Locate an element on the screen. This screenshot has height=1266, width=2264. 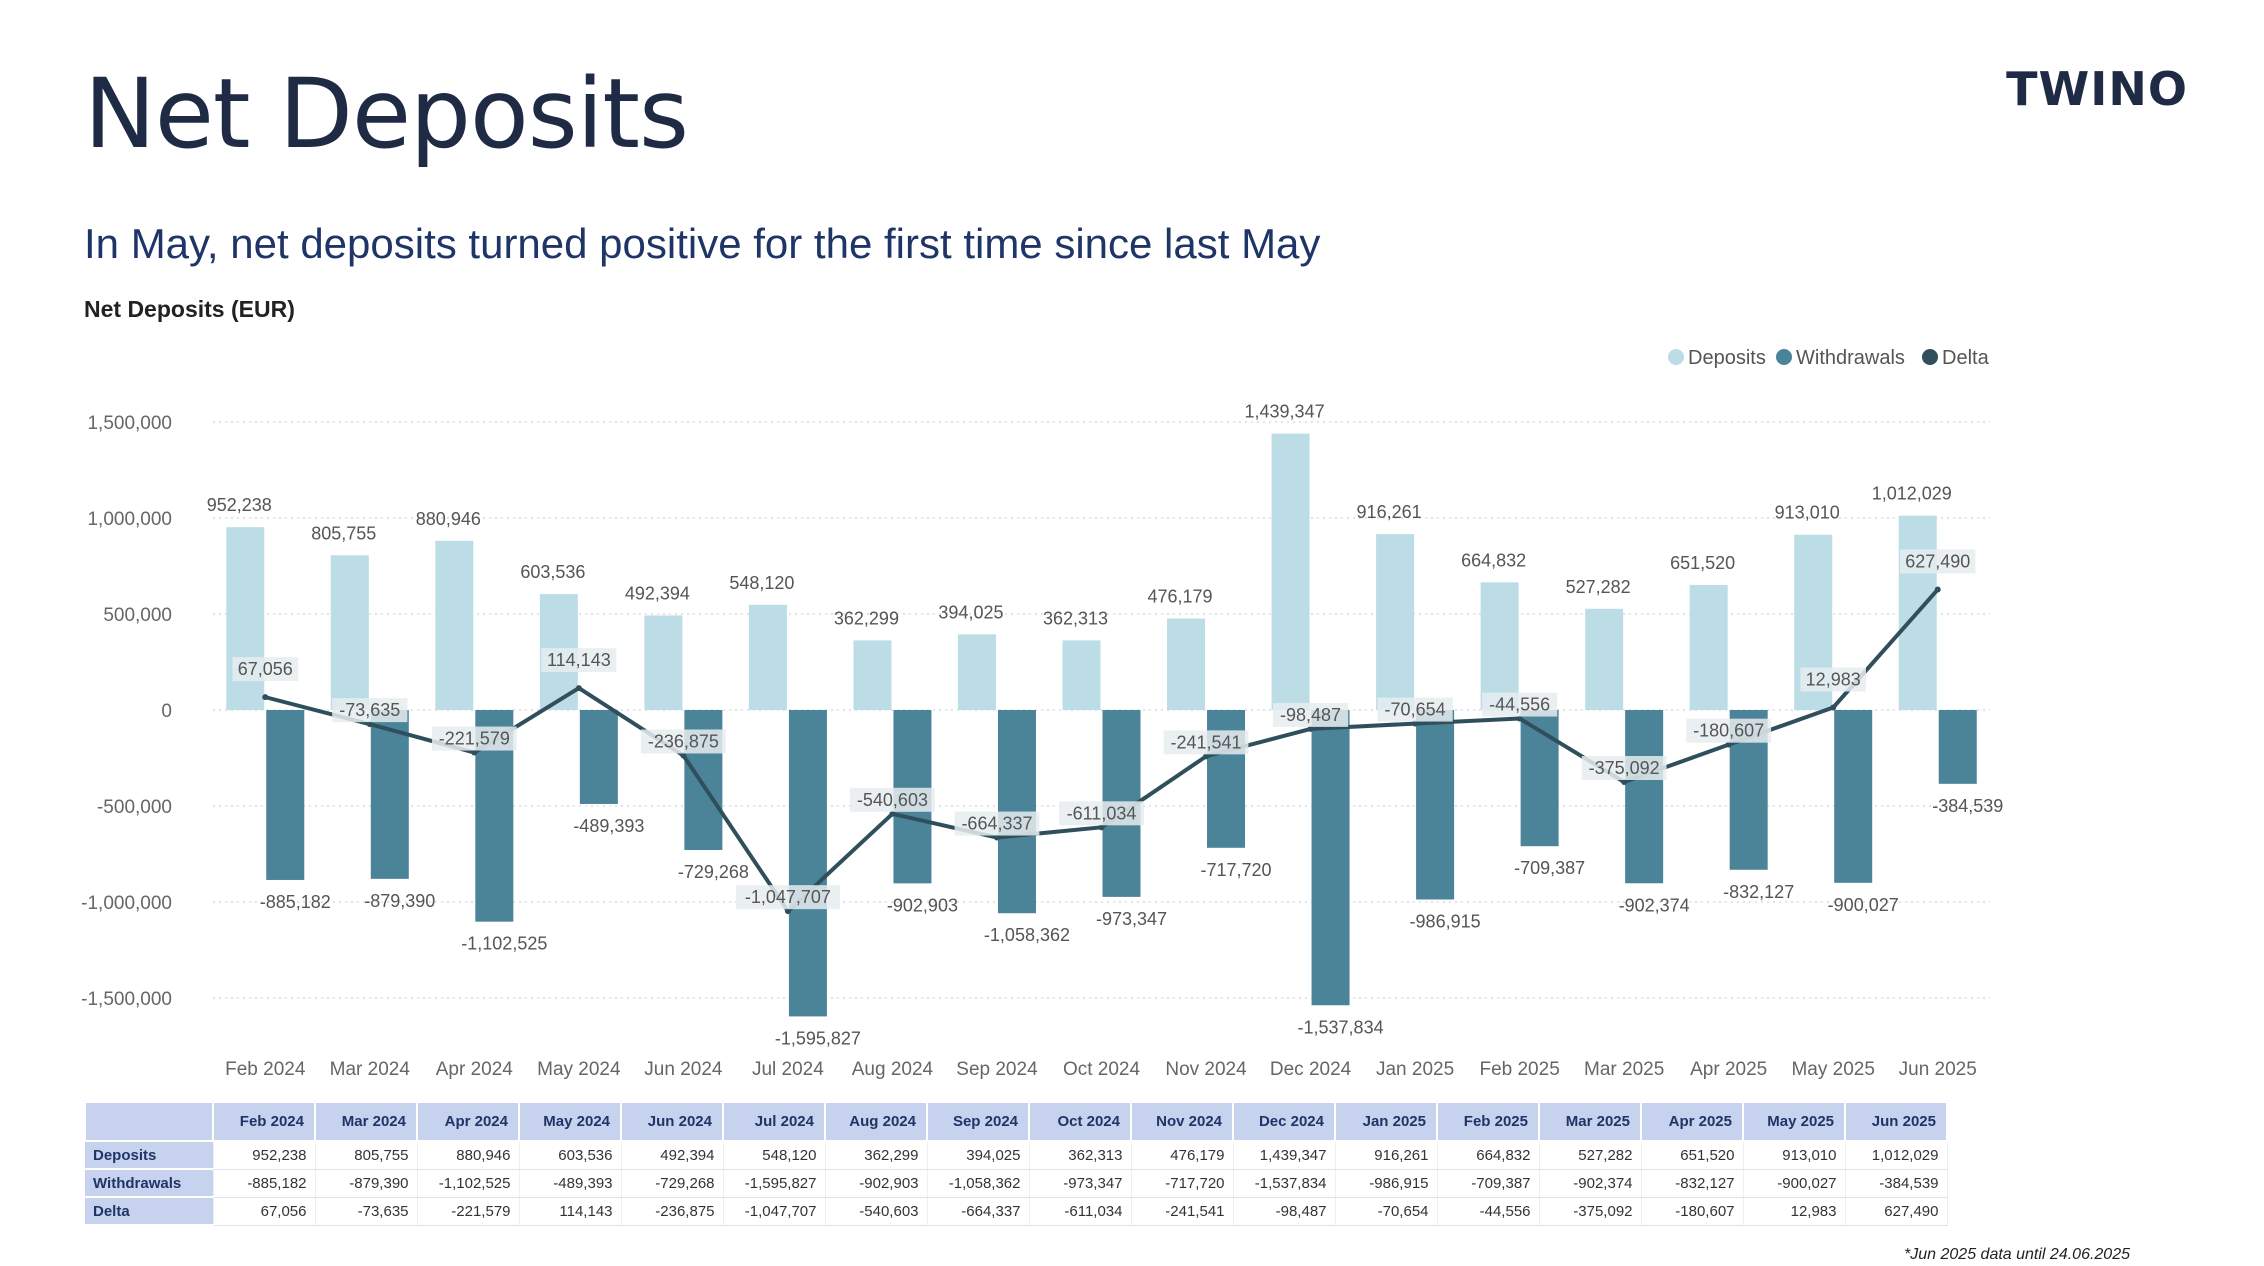
table-corner-cell is located at coordinates (149, 1121).